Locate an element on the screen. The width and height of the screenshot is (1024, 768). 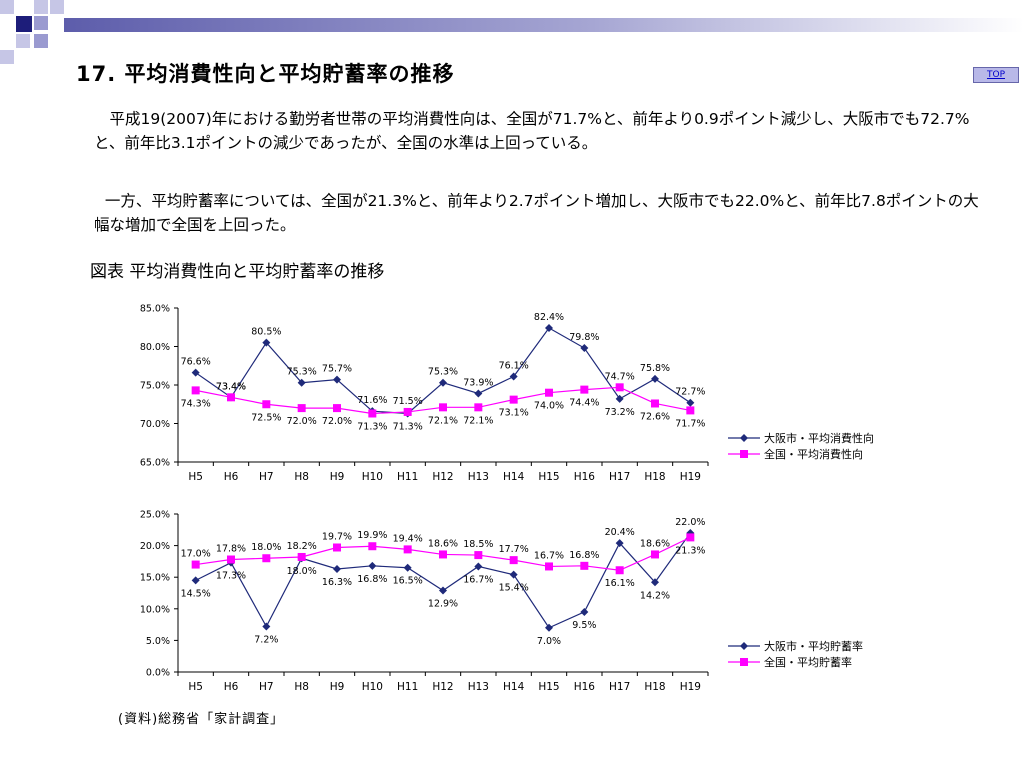
x-tick-label: H7 is located at coordinates (266, 687).